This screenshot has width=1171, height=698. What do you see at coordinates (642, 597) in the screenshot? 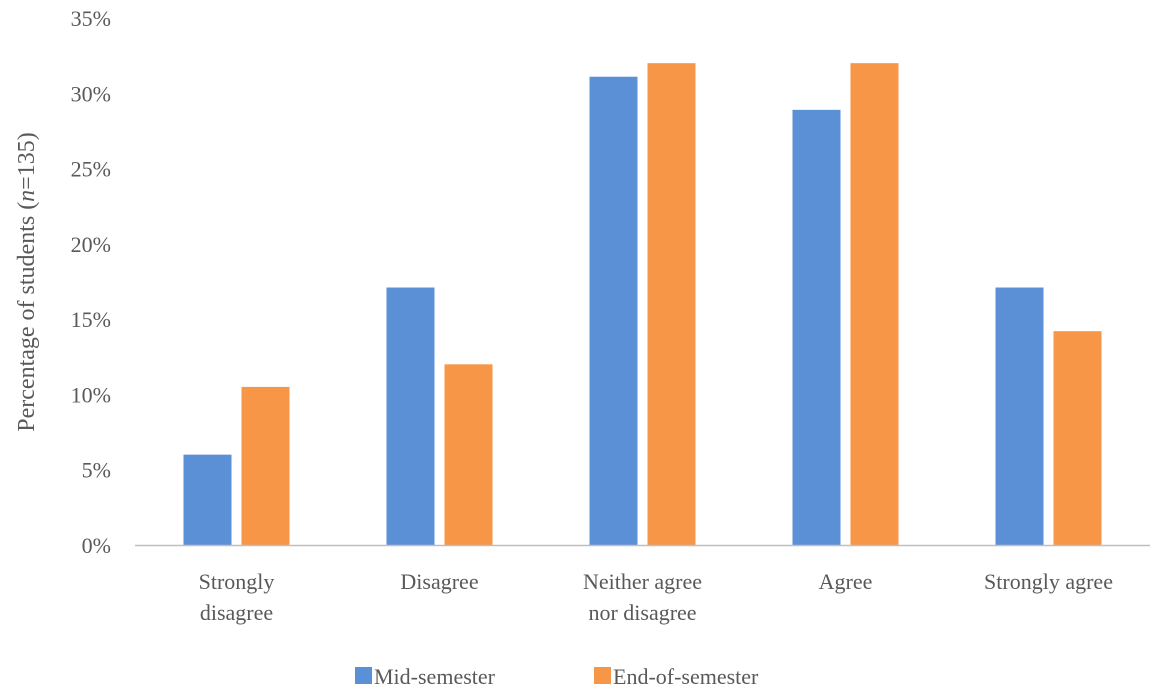
I see `x-category-label: Neither agree nor disagree` at bounding box center [642, 597].